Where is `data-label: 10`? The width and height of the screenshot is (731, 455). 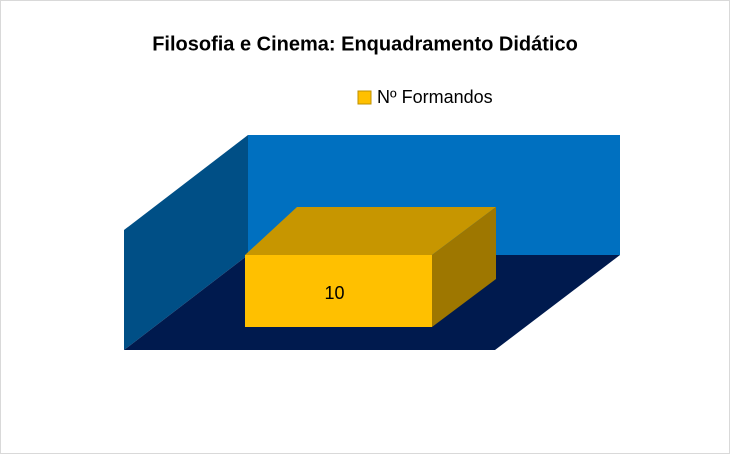
data-label: 10 is located at coordinates (334, 293).